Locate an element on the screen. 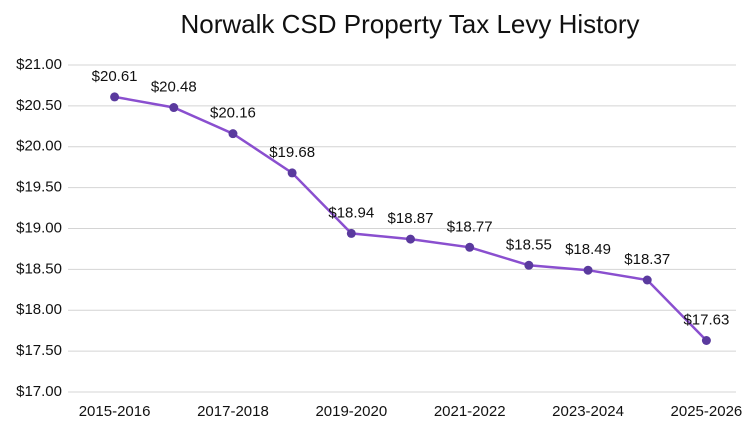 Image resolution: width=751 pixels, height=424 pixels. y-tick-label: $20.00 is located at coordinates (39, 146).